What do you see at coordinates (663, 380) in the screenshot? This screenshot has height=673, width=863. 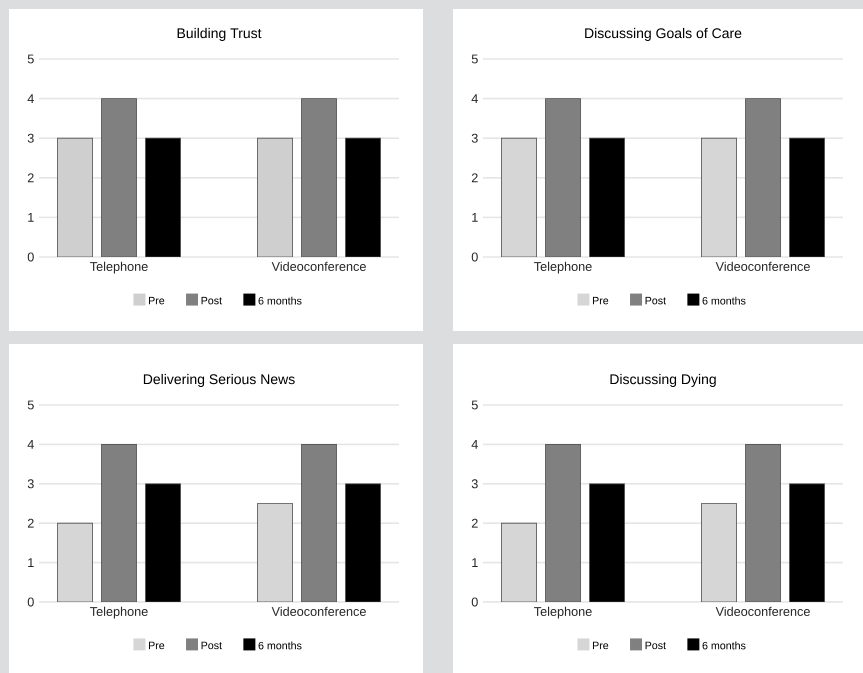 I see `chart-title: Discussing Dying` at bounding box center [663, 380].